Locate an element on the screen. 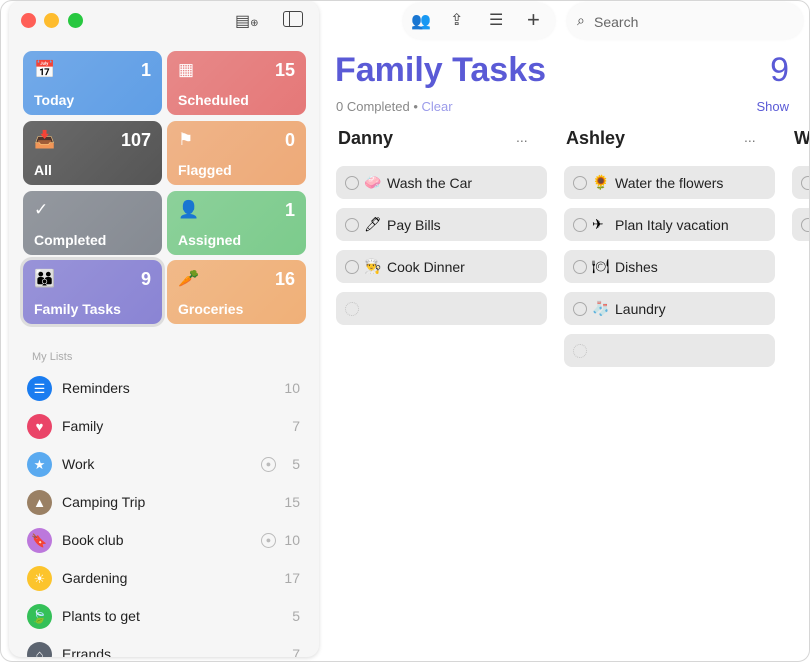 The width and height of the screenshot is (812, 664). smart-list-groceries: 🥕 16 Groceries is located at coordinates (236, 292).